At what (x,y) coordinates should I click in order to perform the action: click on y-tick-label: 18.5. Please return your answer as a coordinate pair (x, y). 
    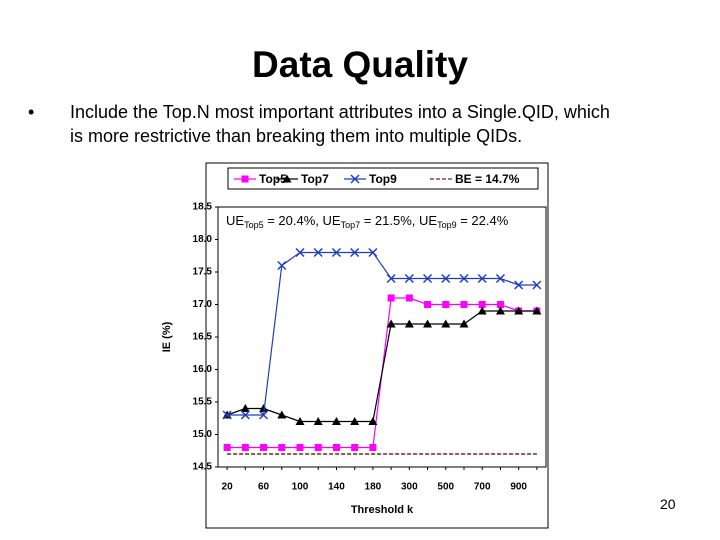
    Looking at the image, I should click on (203, 207).